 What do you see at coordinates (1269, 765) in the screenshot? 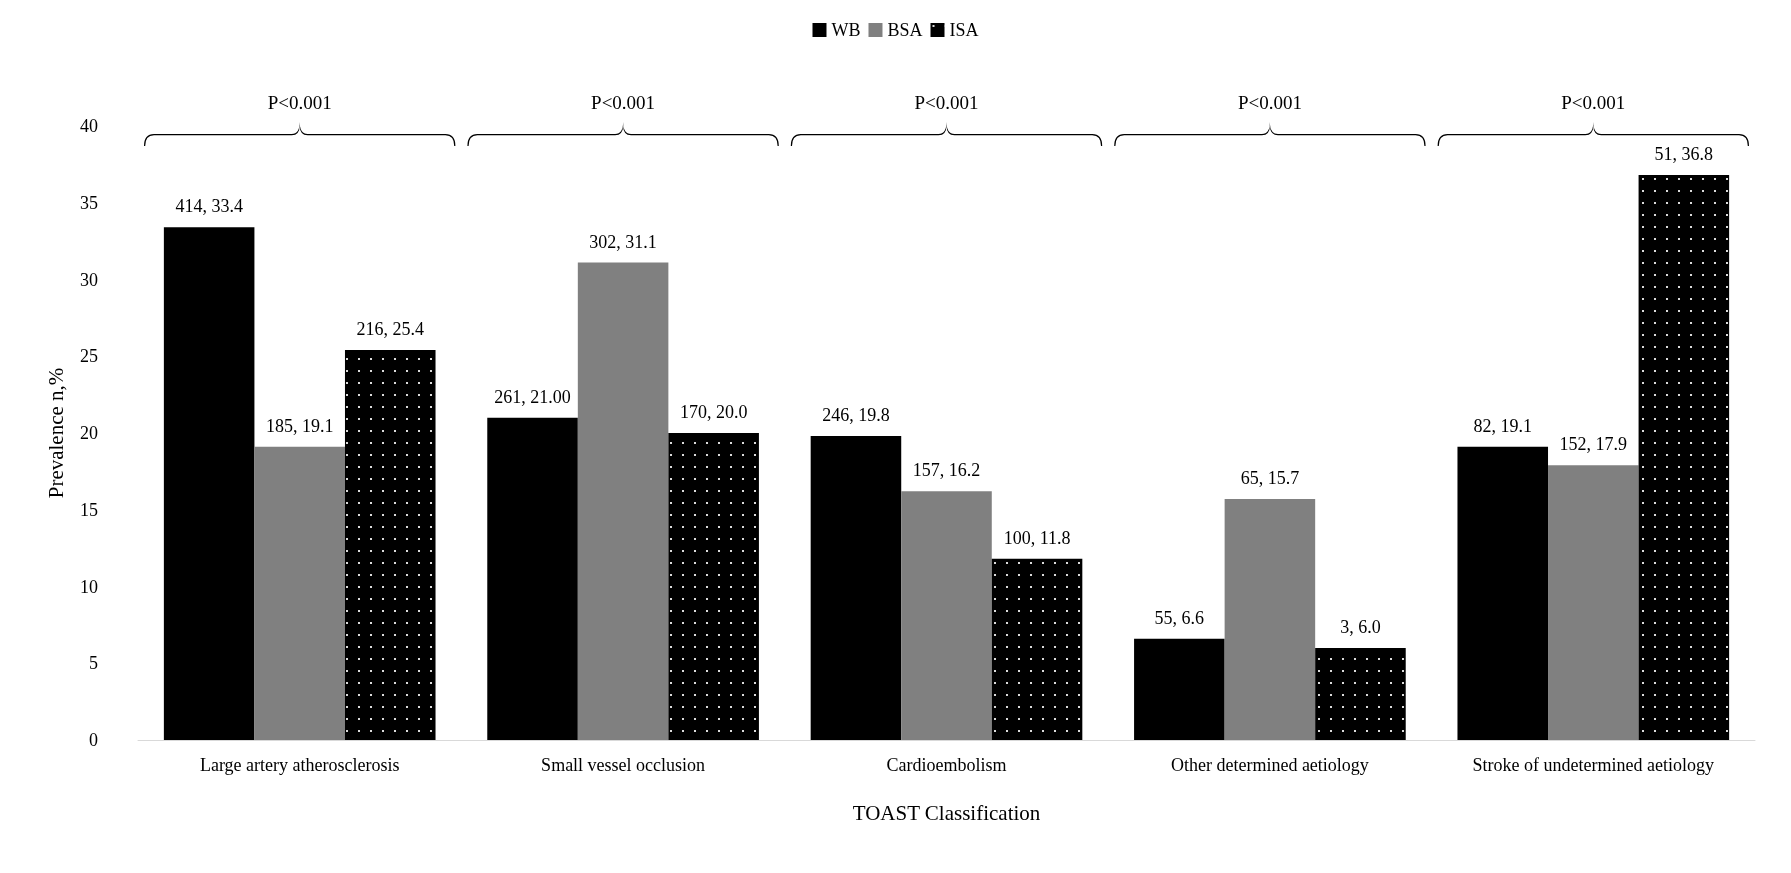
I see `x-tick-label: Other determined aetiology` at bounding box center [1269, 765].